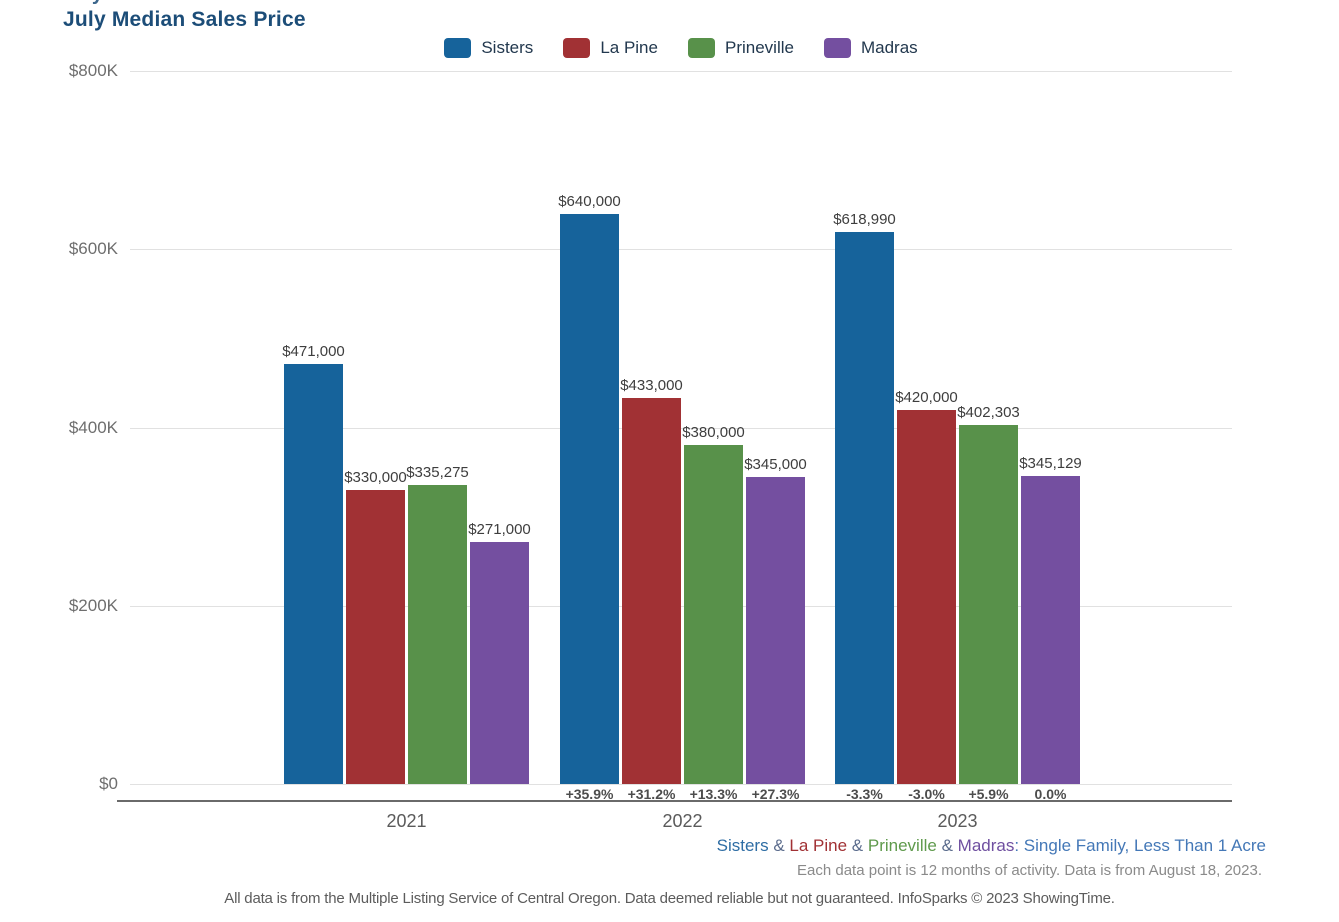 This screenshot has height=922, width=1339. Describe the element at coordinates (589, 499) in the screenshot. I see `bar-sisters-2022` at that location.